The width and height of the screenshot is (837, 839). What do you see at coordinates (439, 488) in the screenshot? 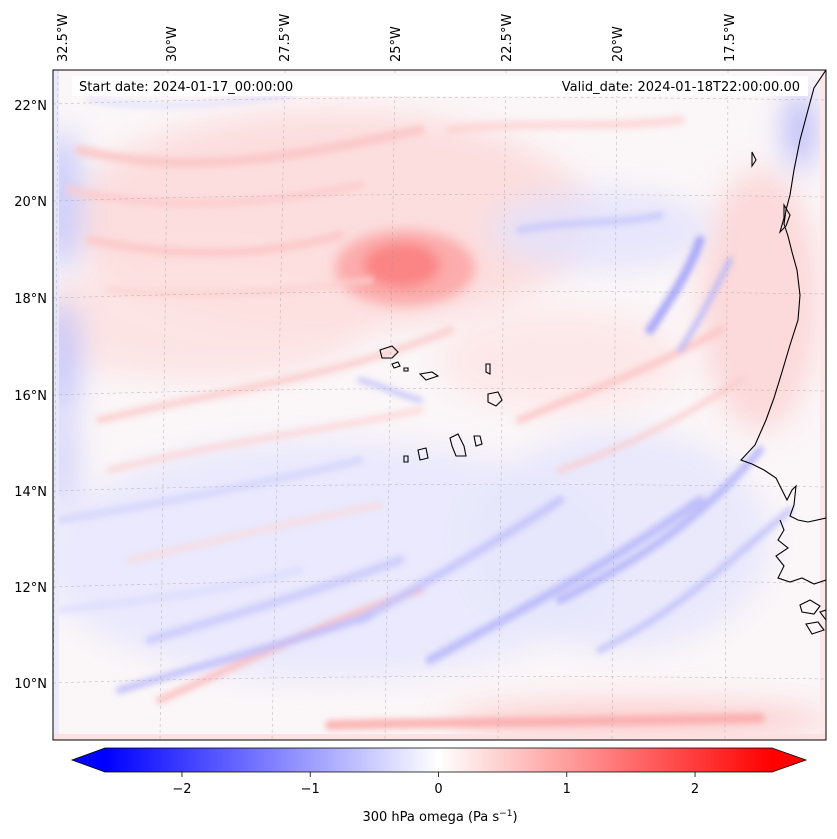
I see `parallel-14n` at bounding box center [439, 488].